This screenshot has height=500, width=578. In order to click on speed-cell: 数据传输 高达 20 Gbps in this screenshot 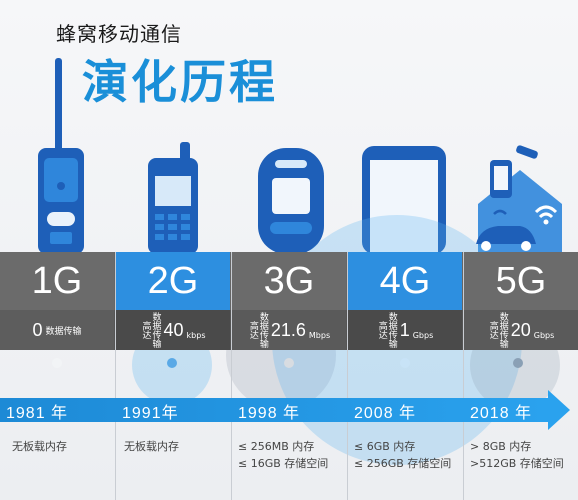, I will do `click(521, 330)`.